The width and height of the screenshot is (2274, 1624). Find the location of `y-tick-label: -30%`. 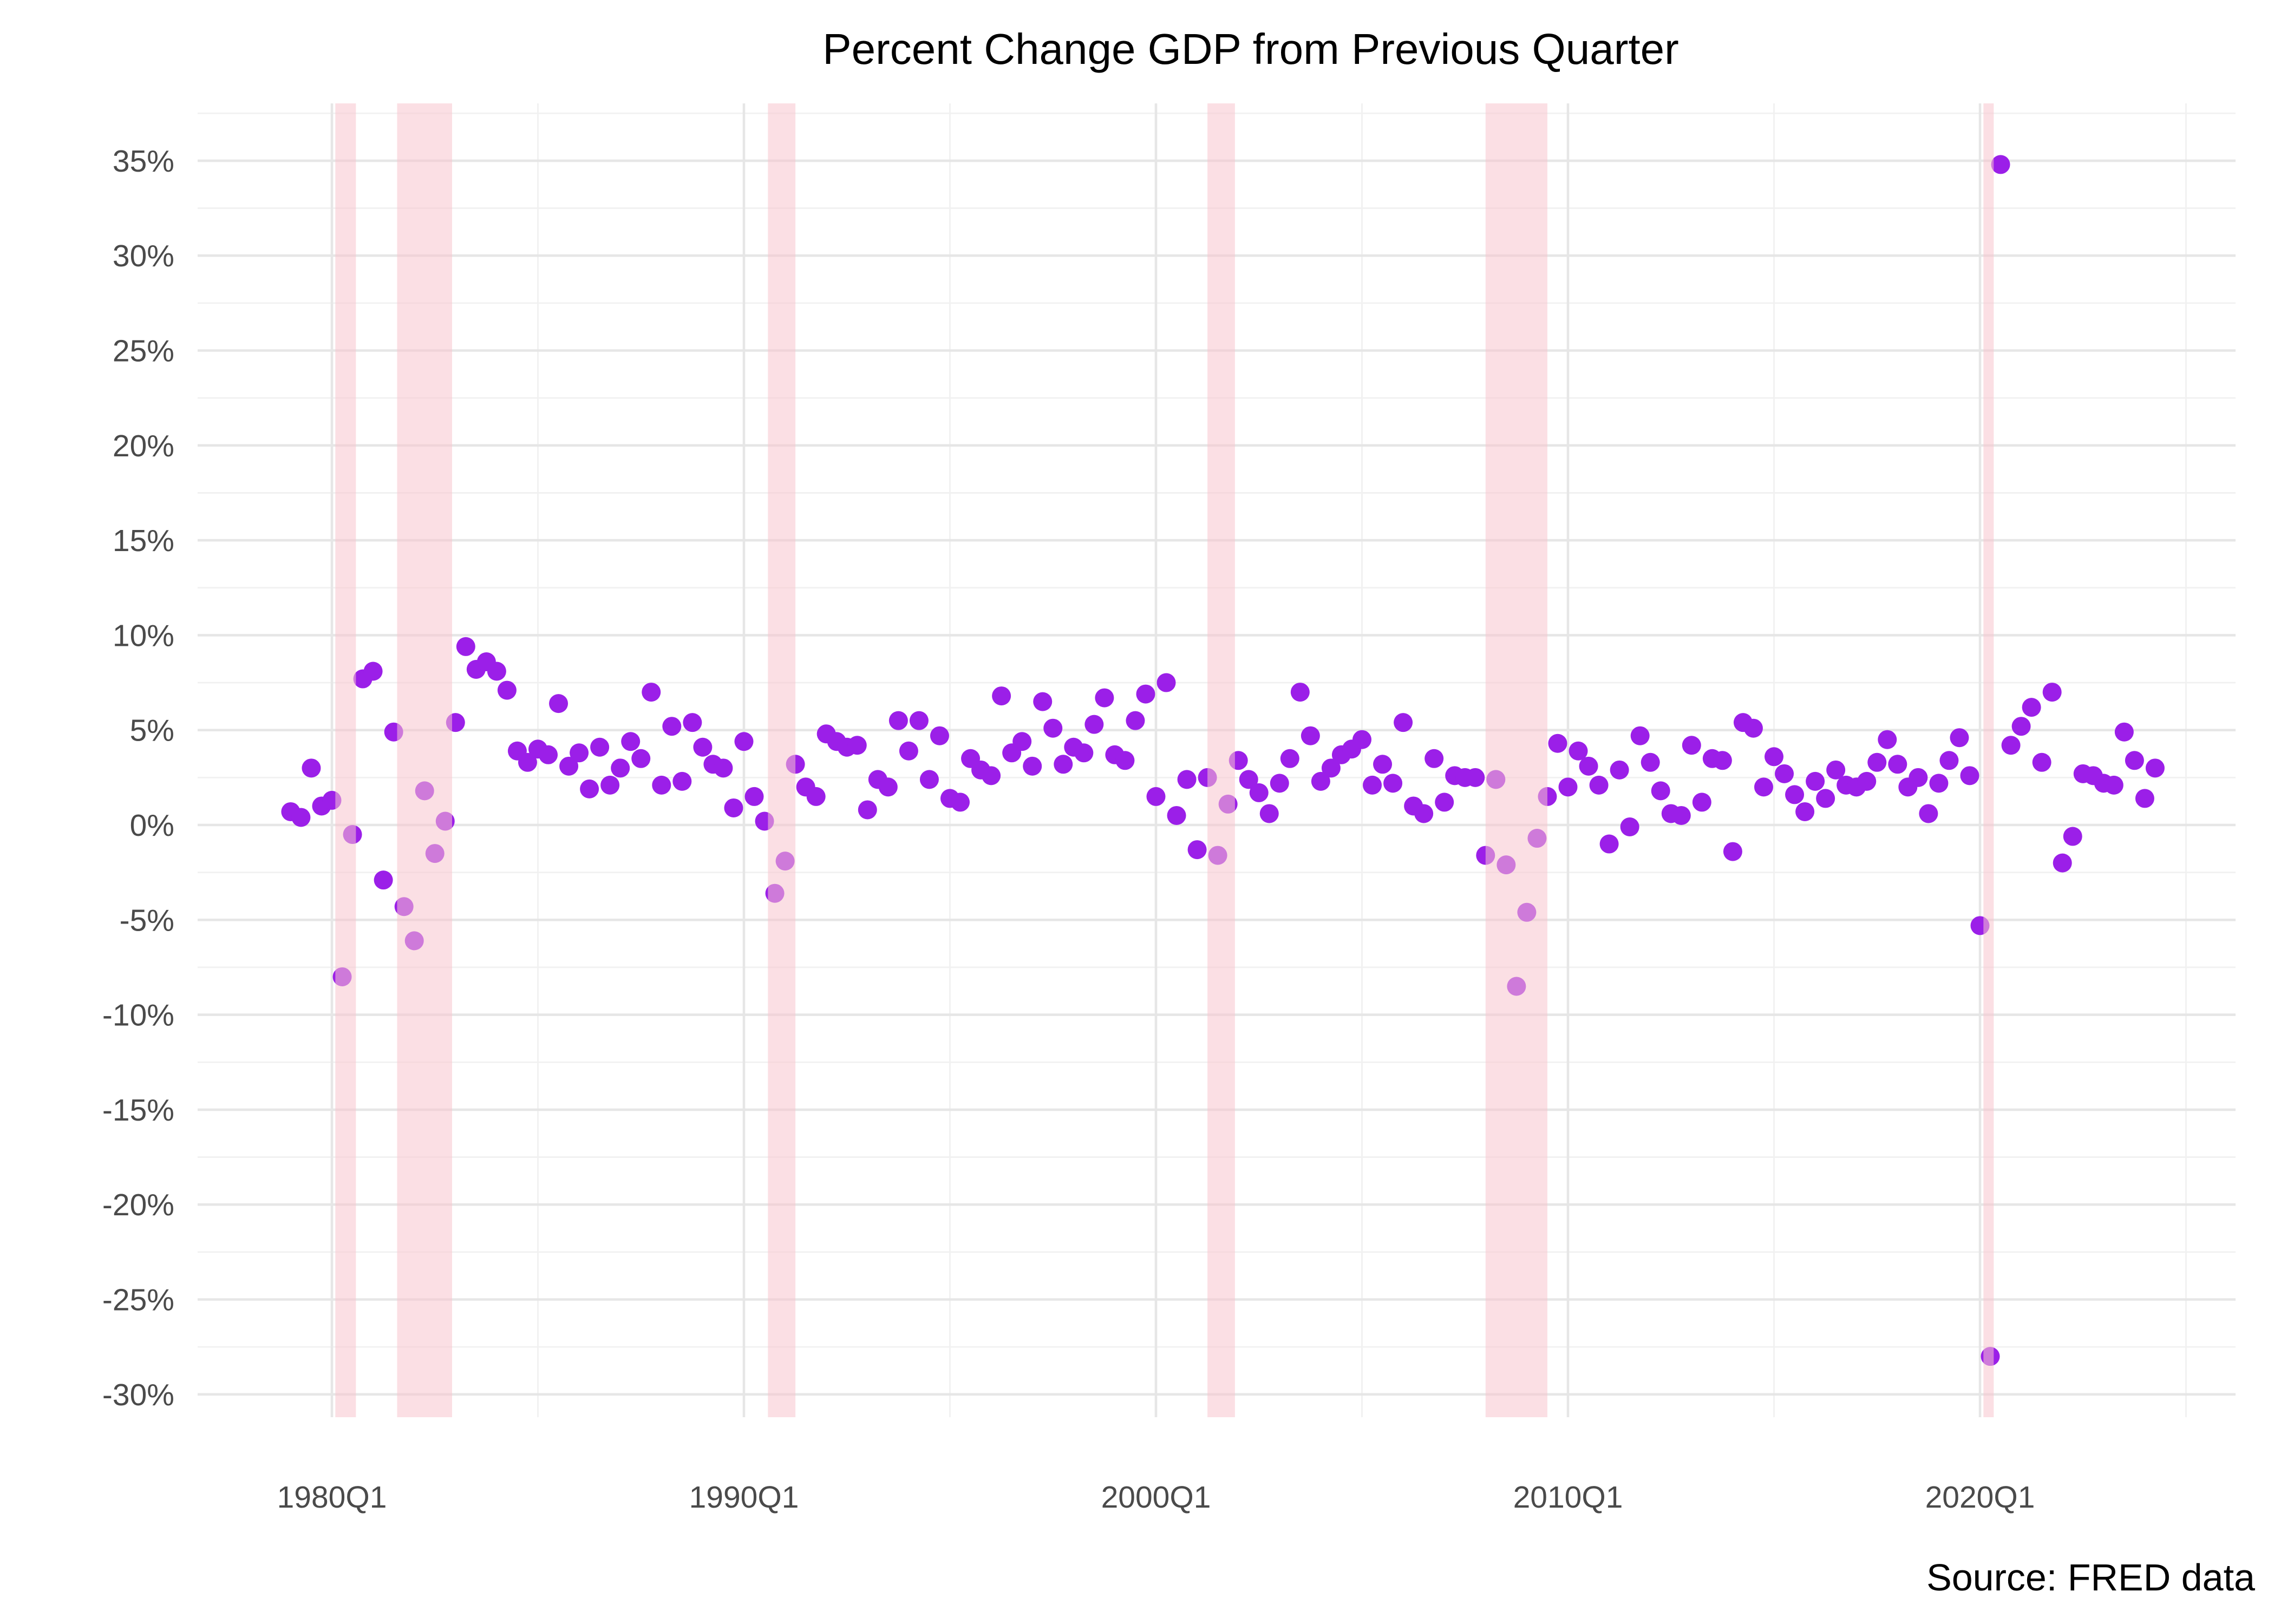

y-tick-label: -30% is located at coordinates (138, 1395).